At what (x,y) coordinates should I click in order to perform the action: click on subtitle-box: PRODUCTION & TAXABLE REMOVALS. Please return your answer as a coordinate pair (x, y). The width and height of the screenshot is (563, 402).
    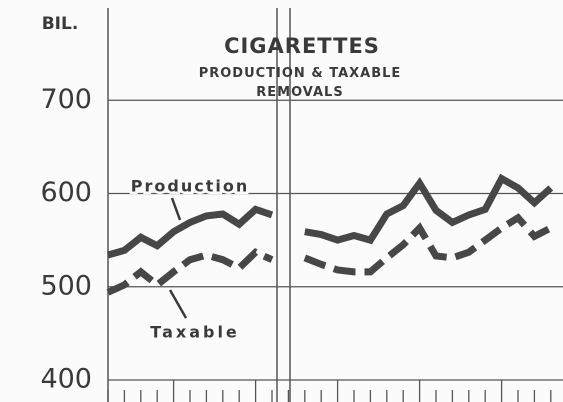
    Looking at the image, I should click on (300, 83).